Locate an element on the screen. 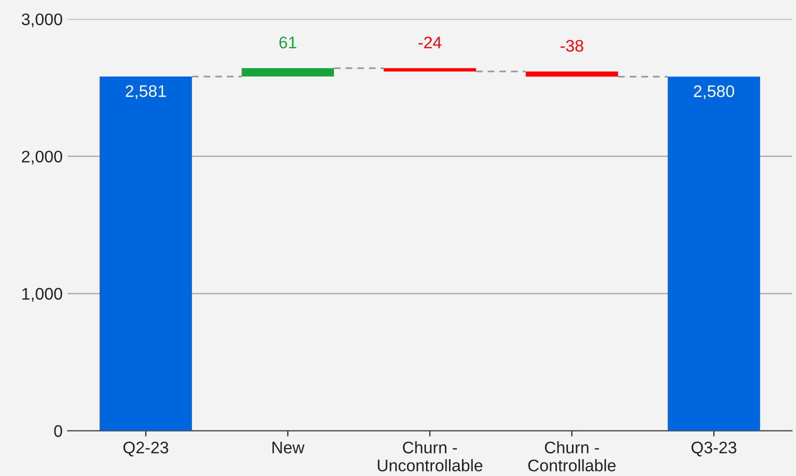 This screenshot has width=796, height=476. data-label: 2,580 is located at coordinates (714, 92).